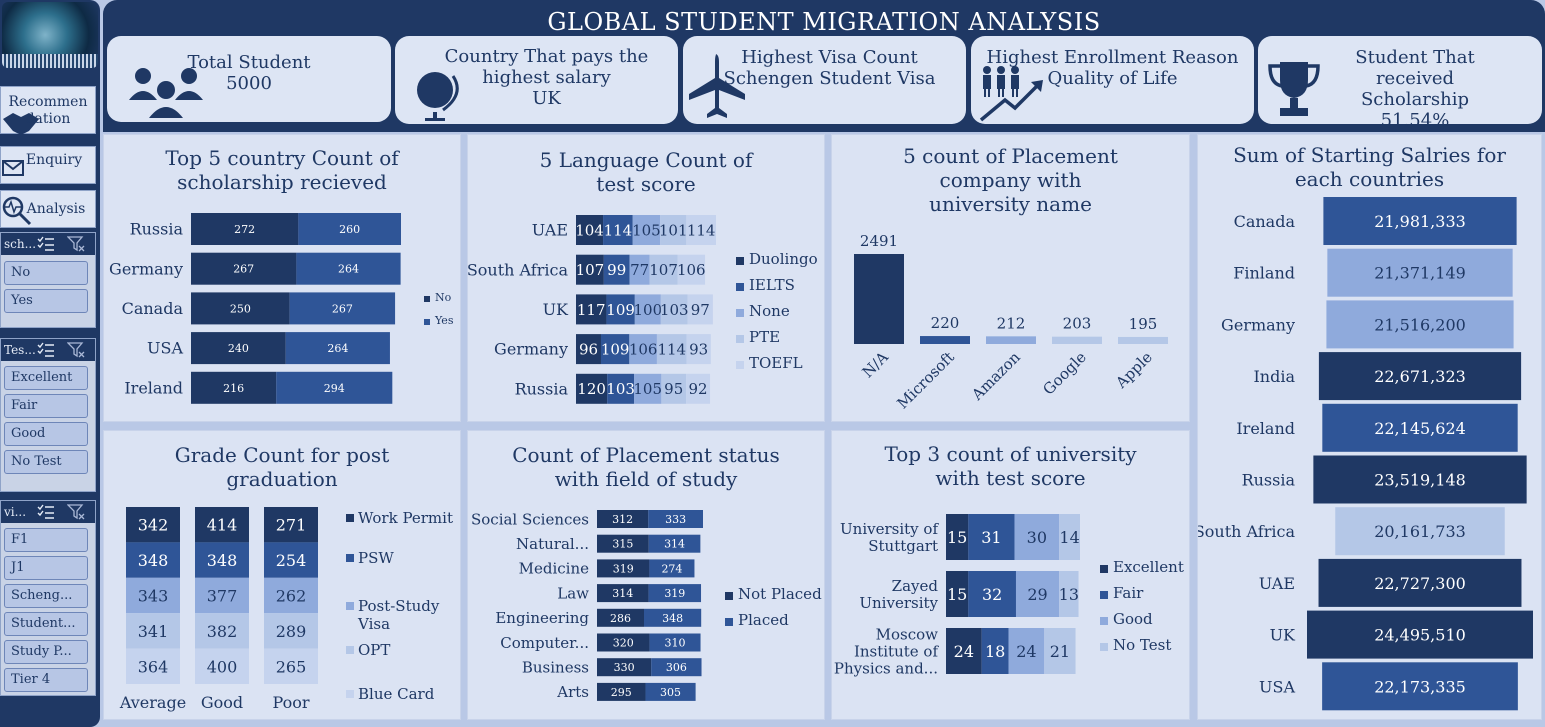  I want to click on slicer-option-tier4: Tier 4, so click(46, 680).